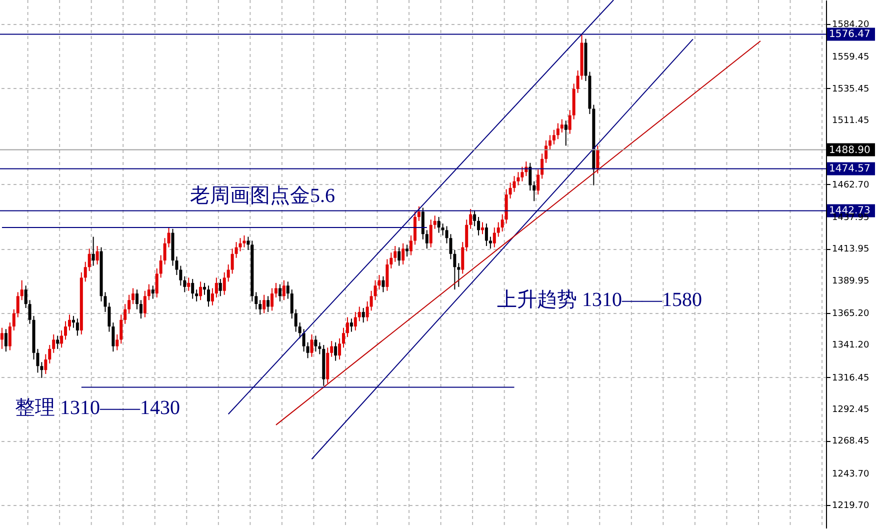  What do you see at coordinates (849, 34) in the screenshot?
I see `ref-line-label: 1576.47` at bounding box center [849, 34].